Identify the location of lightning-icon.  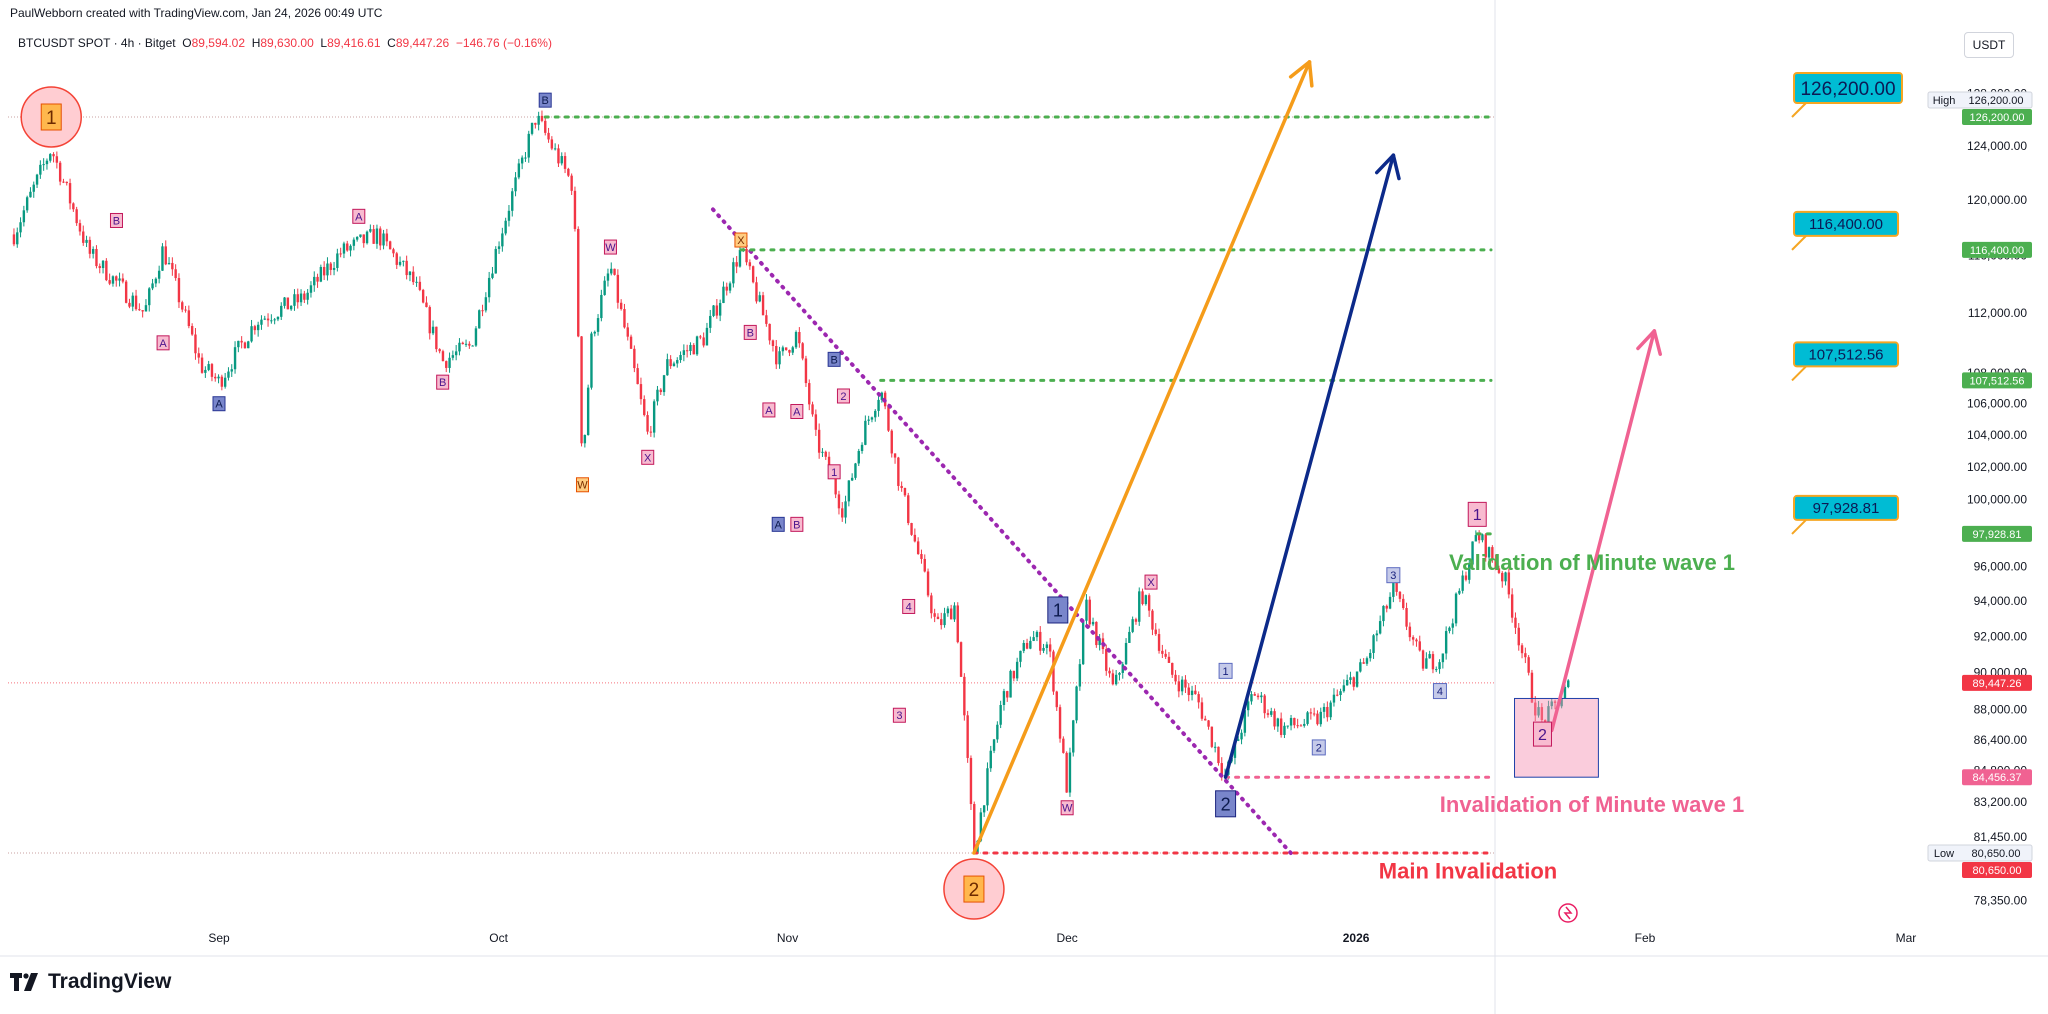
(1568, 913).